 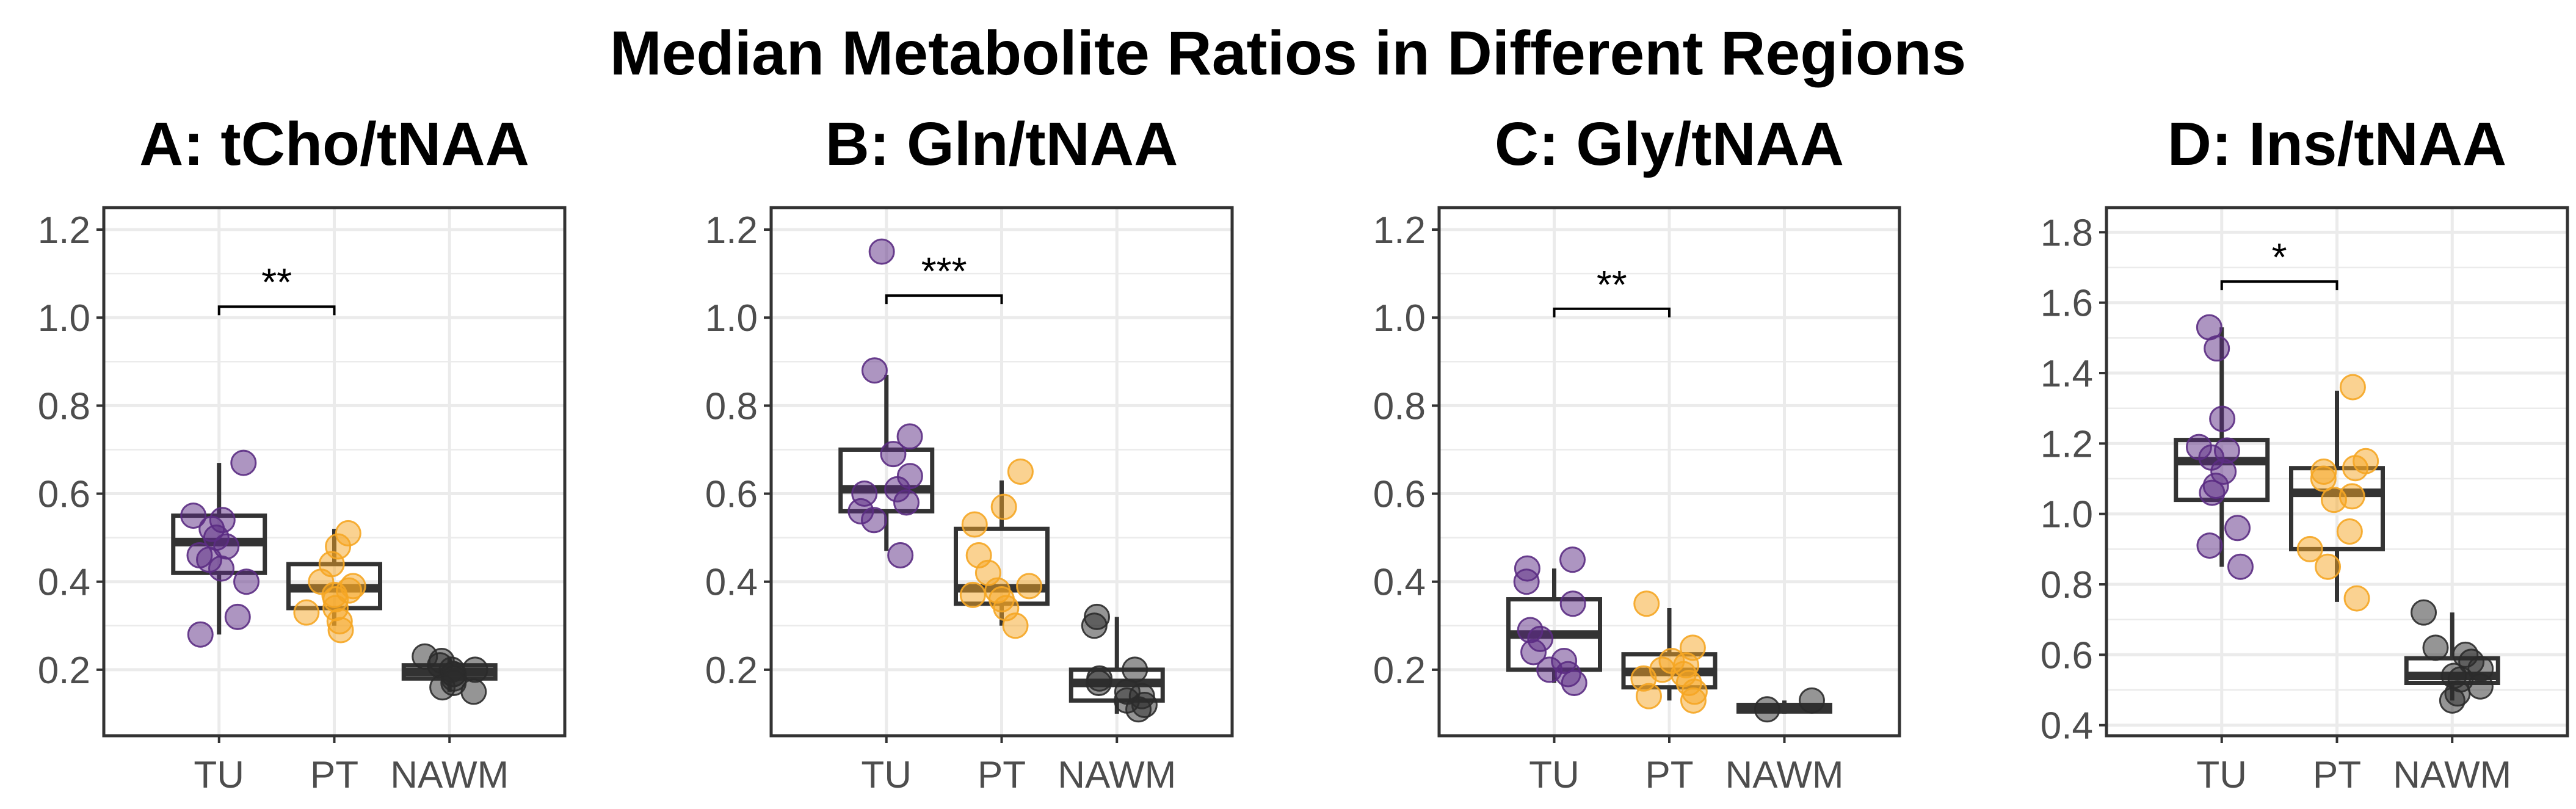 What do you see at coordinates (2337, 144) in the screenshot?
I see `panel-title: D: Ins/tNAA` at bounding box center [2337, 144].